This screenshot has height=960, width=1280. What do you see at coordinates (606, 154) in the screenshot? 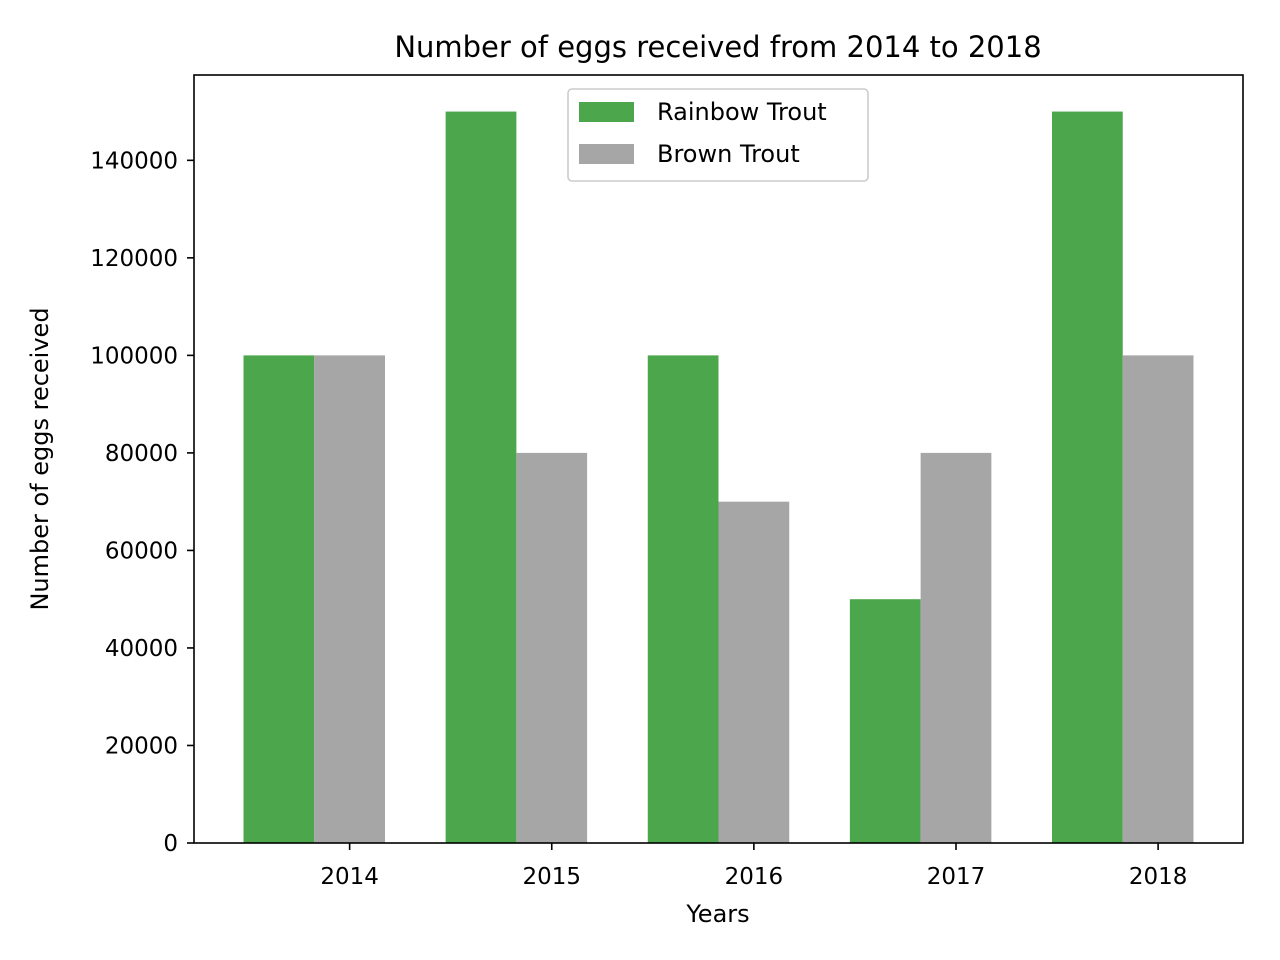
I see `legend-swatch-brown-trout` at bounding box center [606, 154].